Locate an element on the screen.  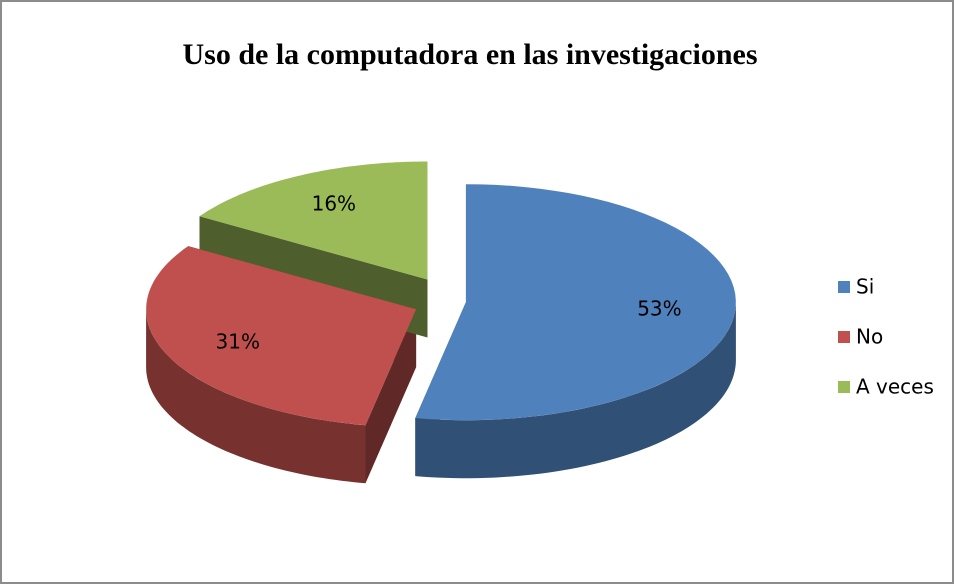
data-label: 16% is located at coordinates (334, 204).